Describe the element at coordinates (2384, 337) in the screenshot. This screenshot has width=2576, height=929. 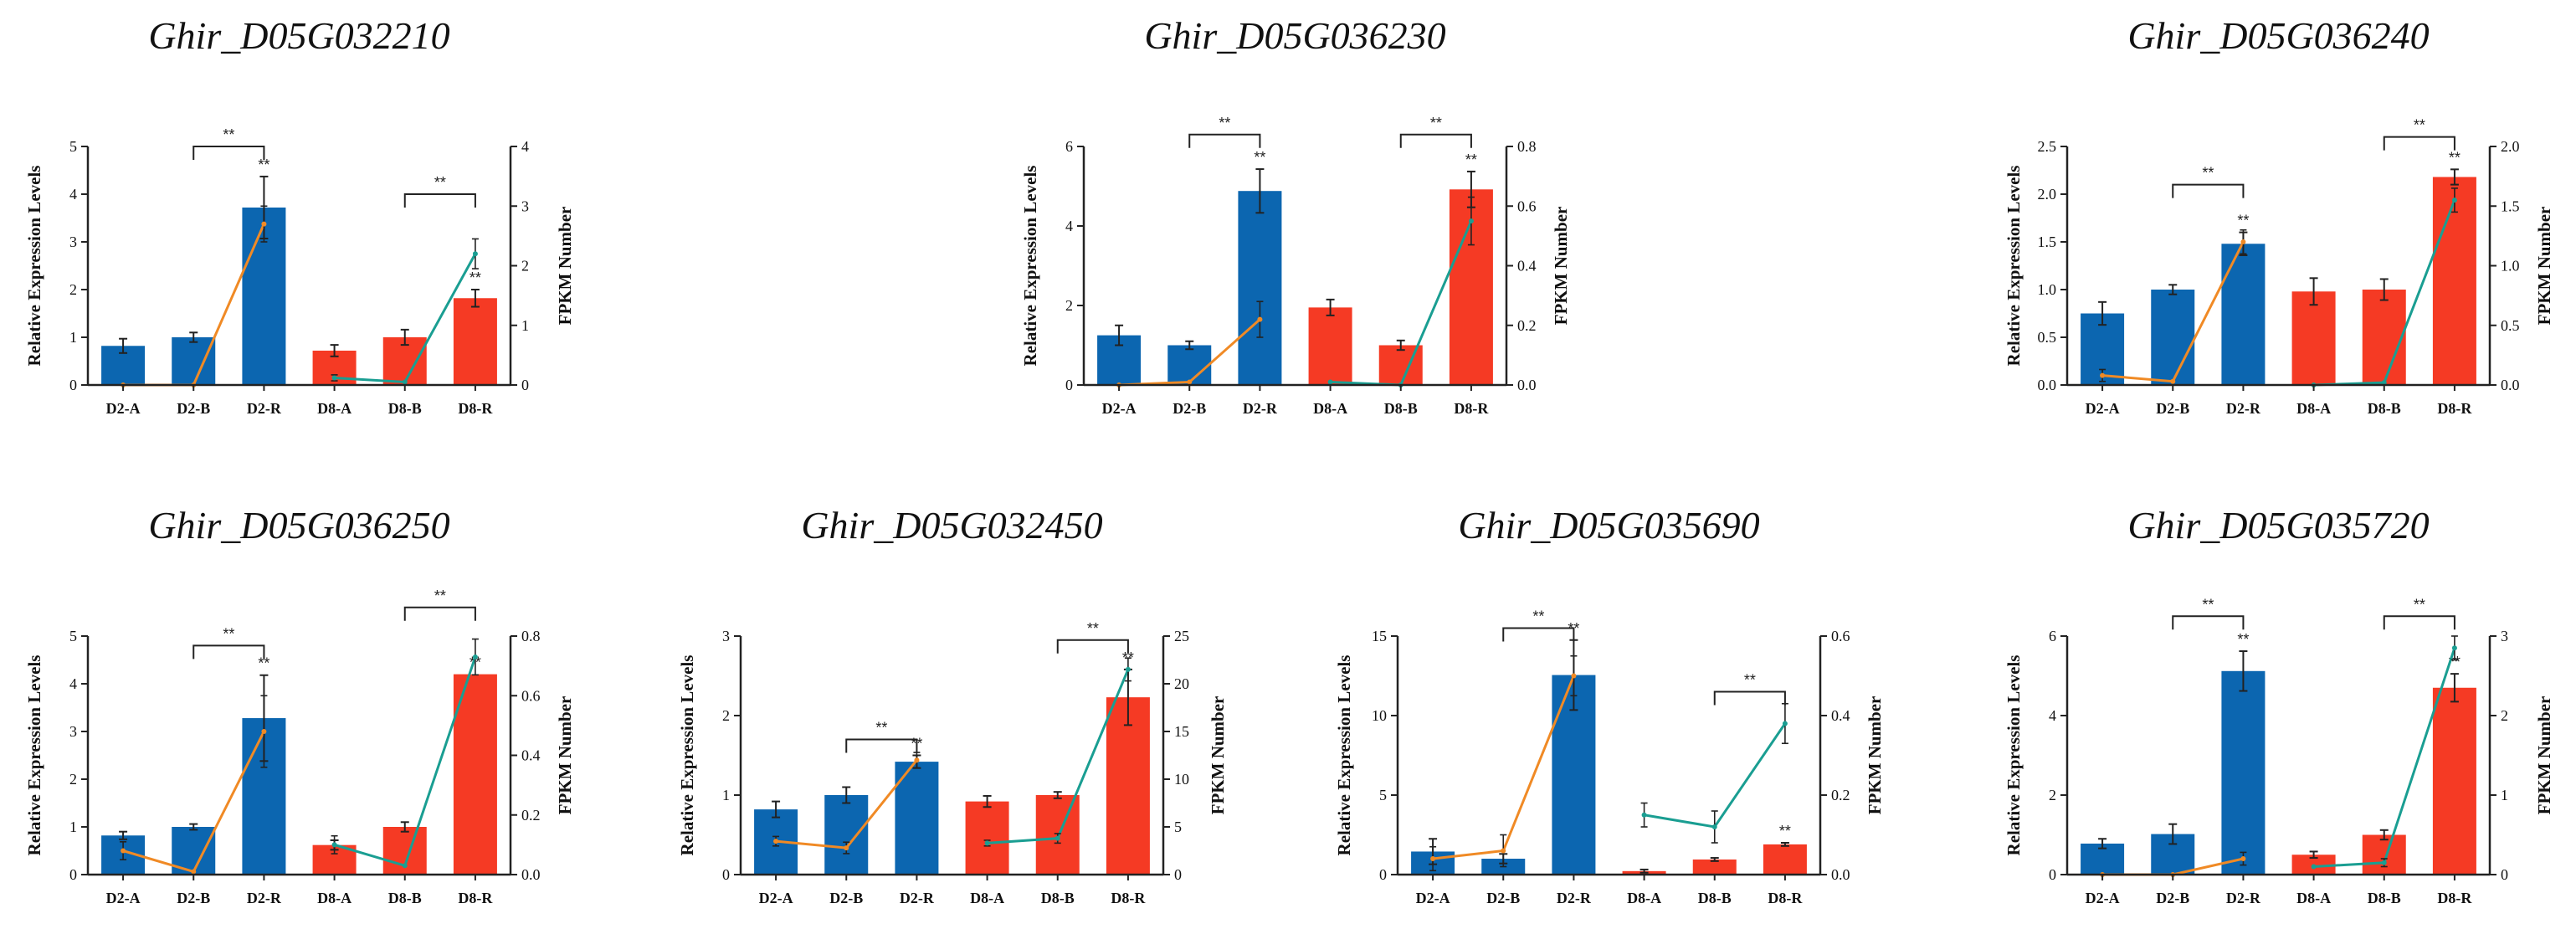
I see `bar-d8-b` at that location.